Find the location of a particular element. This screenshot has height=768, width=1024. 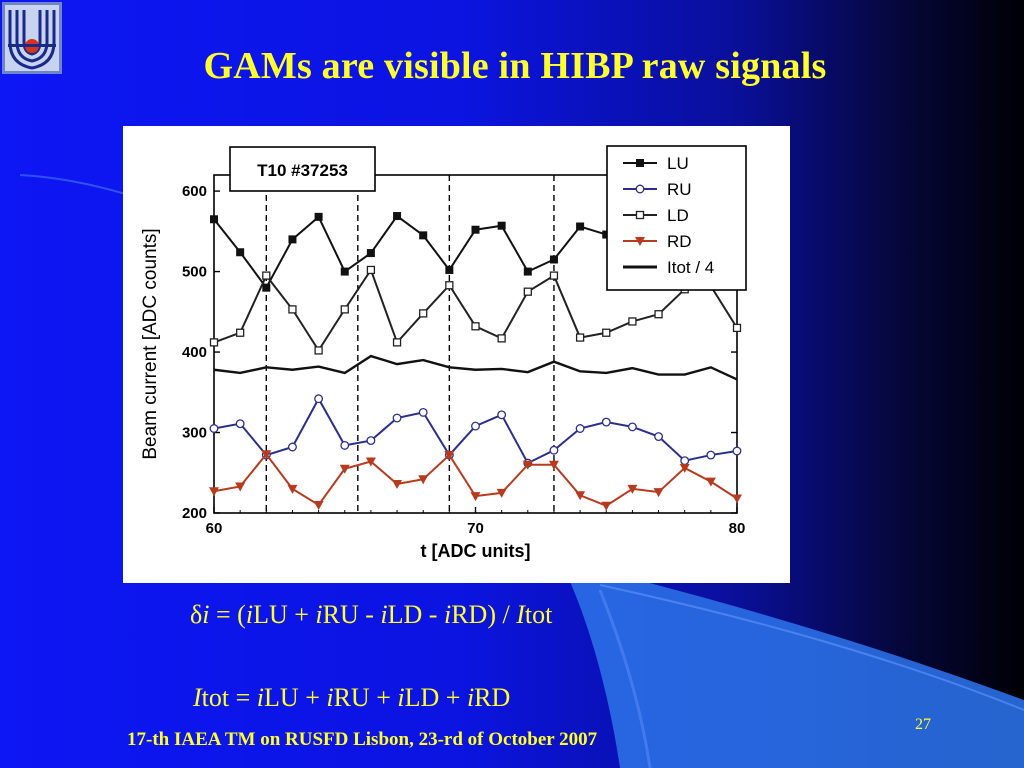

eq2-rd: RD is located at coordinates (492, 697).